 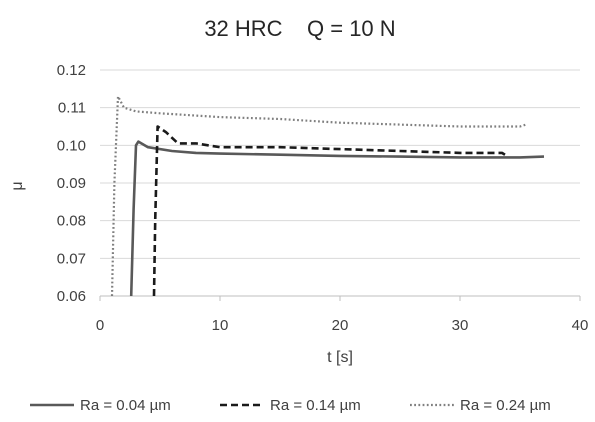 I want to click on x-tick-label: 0, so click(x=100, y=325).